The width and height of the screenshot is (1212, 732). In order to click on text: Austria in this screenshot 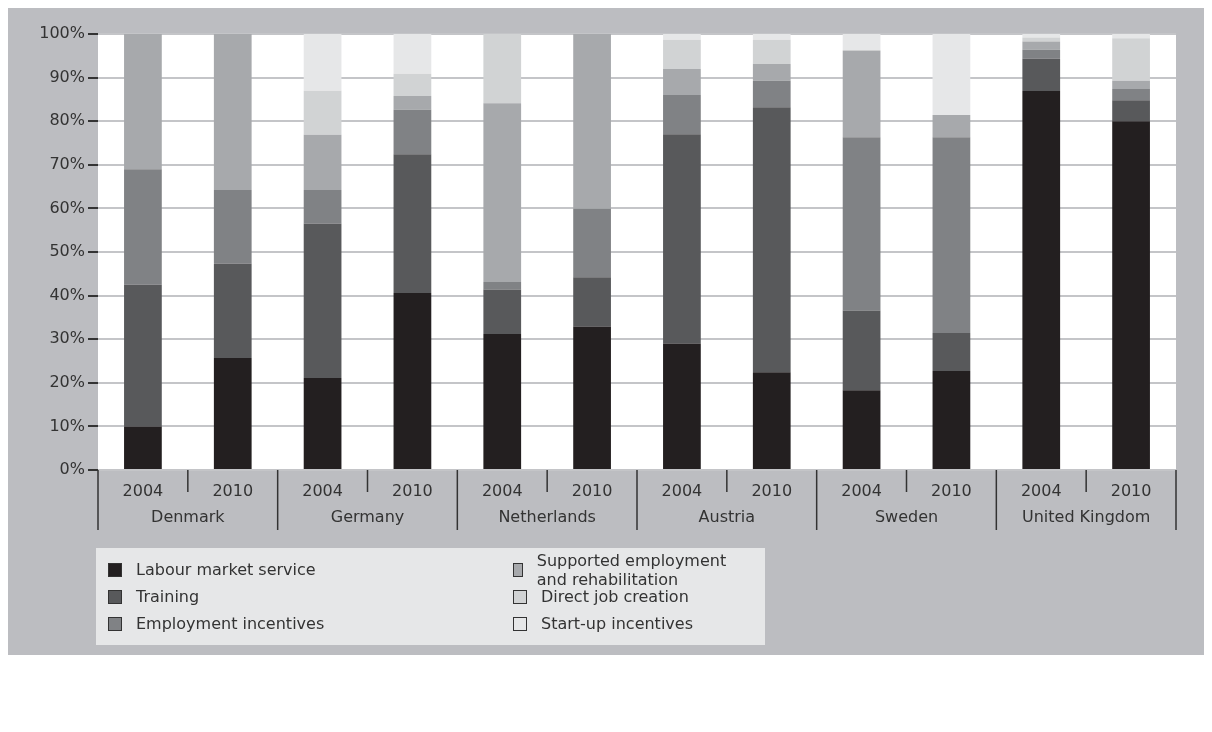, I will do `click(727, 517)`.